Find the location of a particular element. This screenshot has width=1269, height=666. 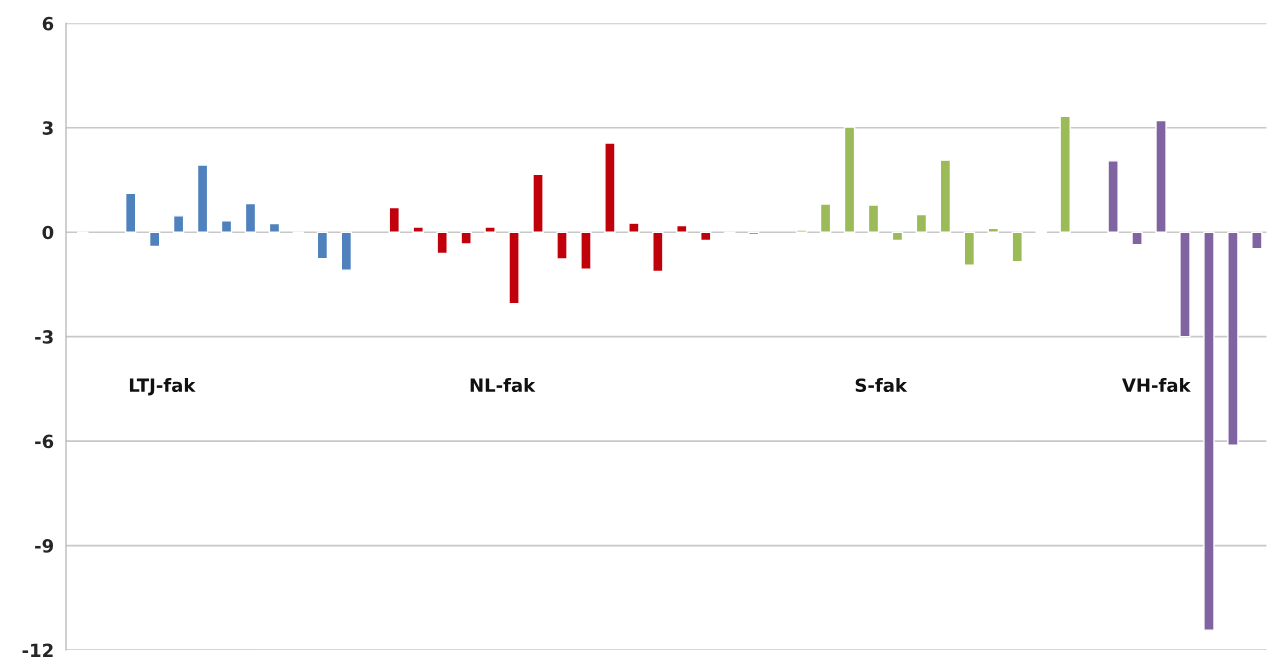

y-tick-label: -9 is located at coordinates (44, 546).